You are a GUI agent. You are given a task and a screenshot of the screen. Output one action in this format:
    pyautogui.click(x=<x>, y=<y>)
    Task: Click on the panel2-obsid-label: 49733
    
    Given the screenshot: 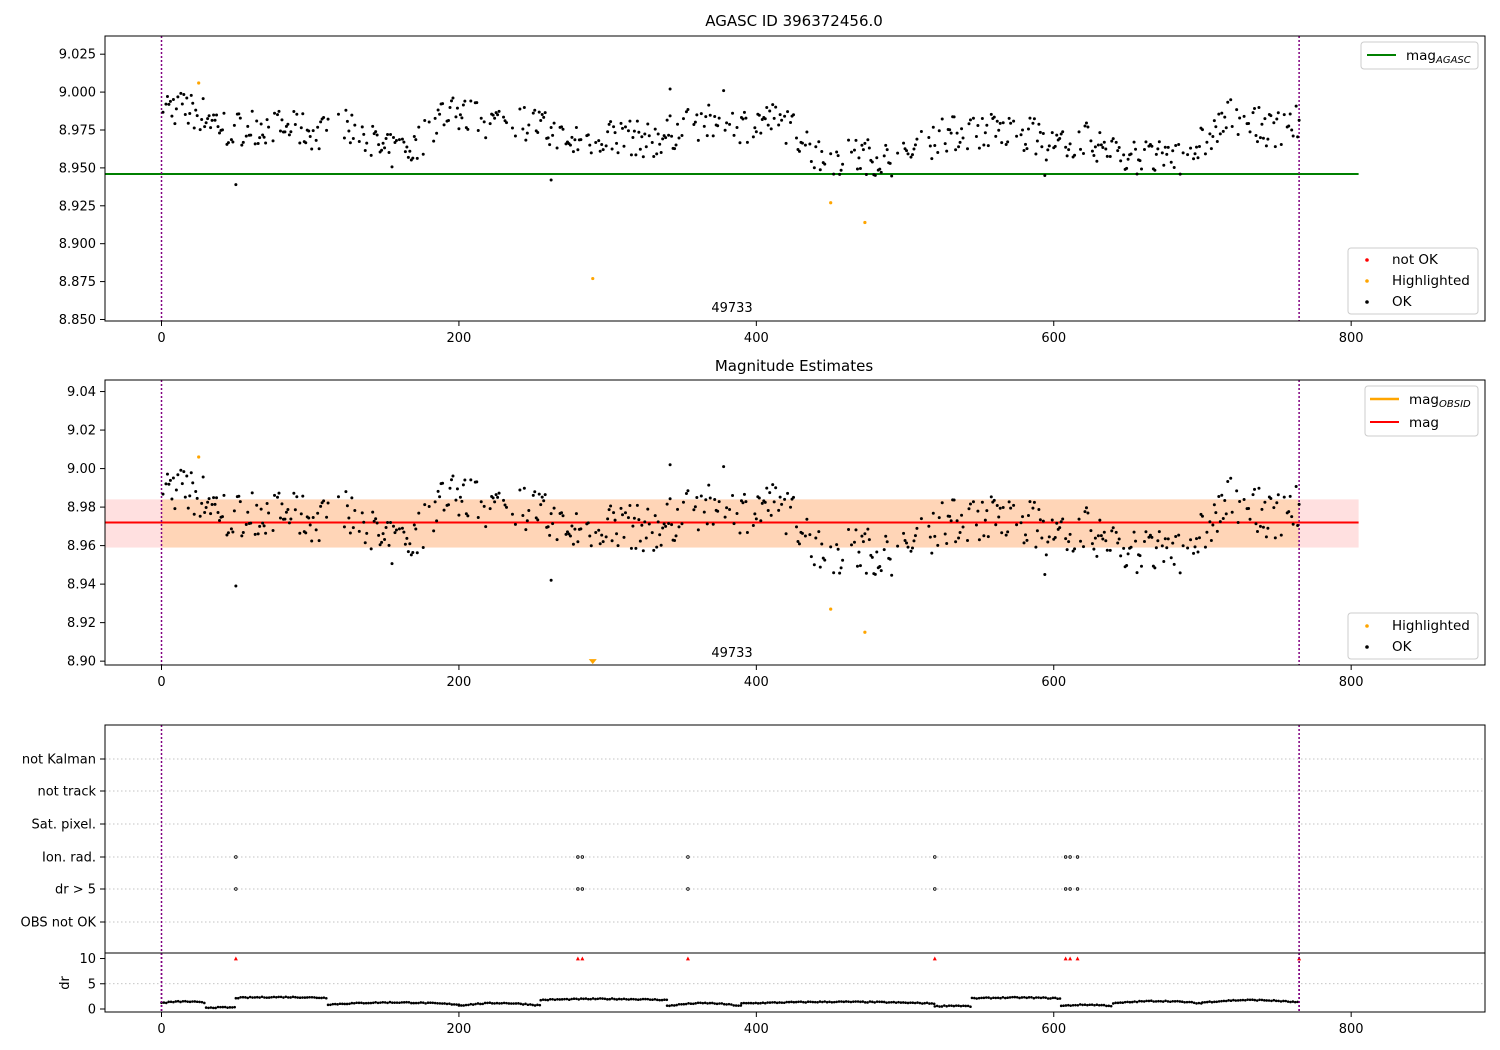 What is the action you would take?
    pyautogui.click(x=731, y=653)
    